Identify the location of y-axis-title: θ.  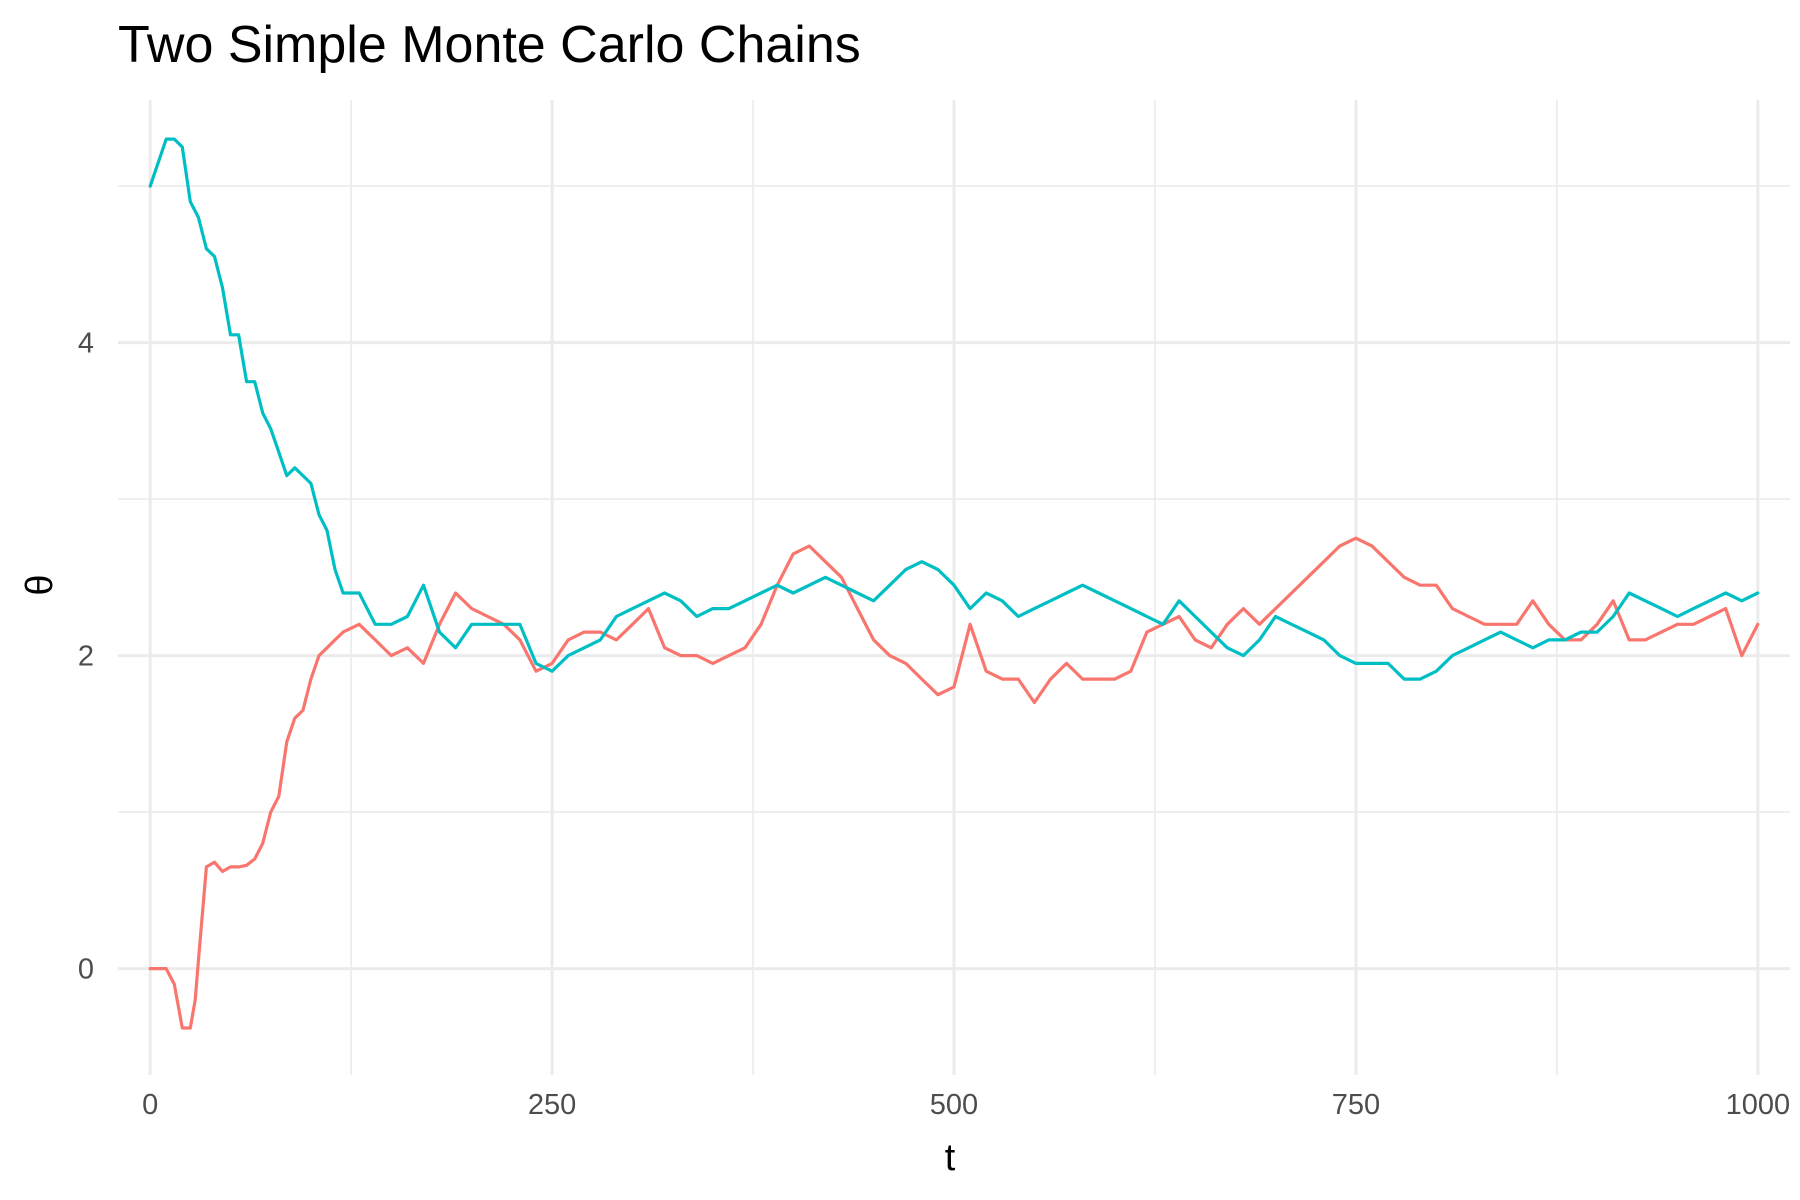
(40, 584).